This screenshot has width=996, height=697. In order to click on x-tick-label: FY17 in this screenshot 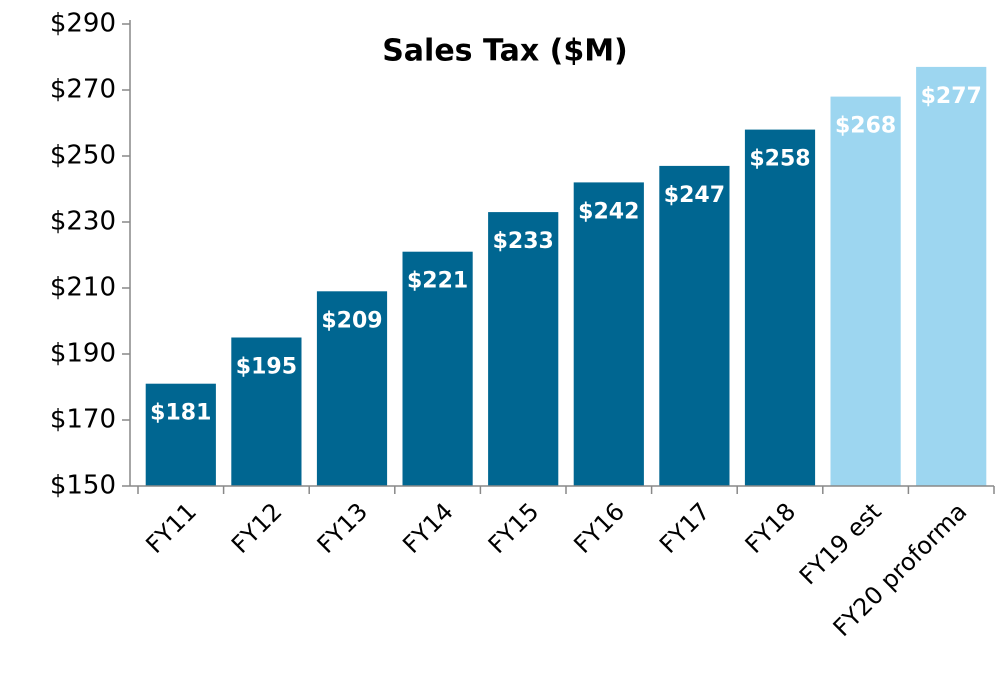, I will do `click(685, 528)`.